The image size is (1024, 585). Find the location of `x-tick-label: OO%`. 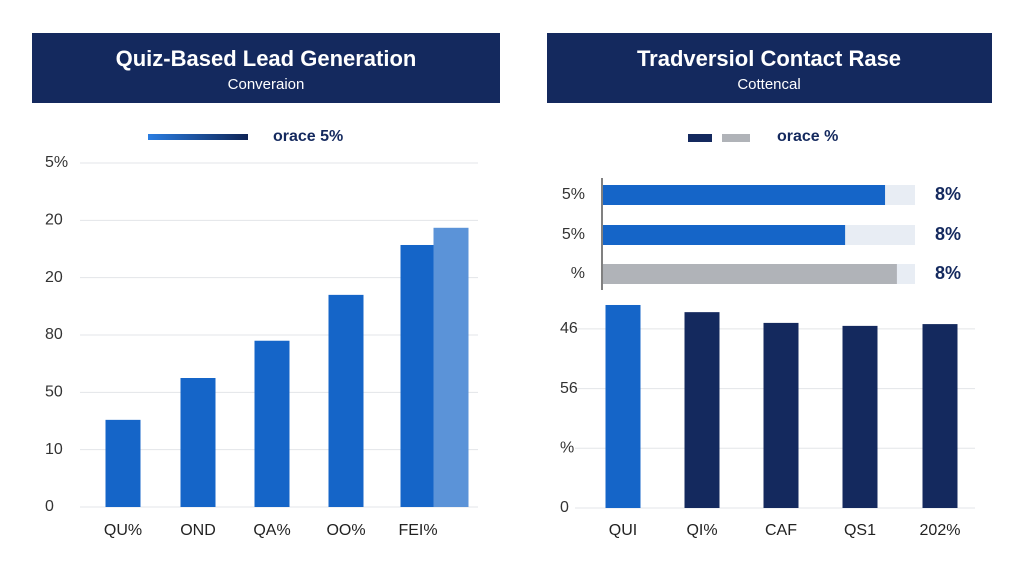

x-tick-label: OO% is located at coordinates (345, 530).